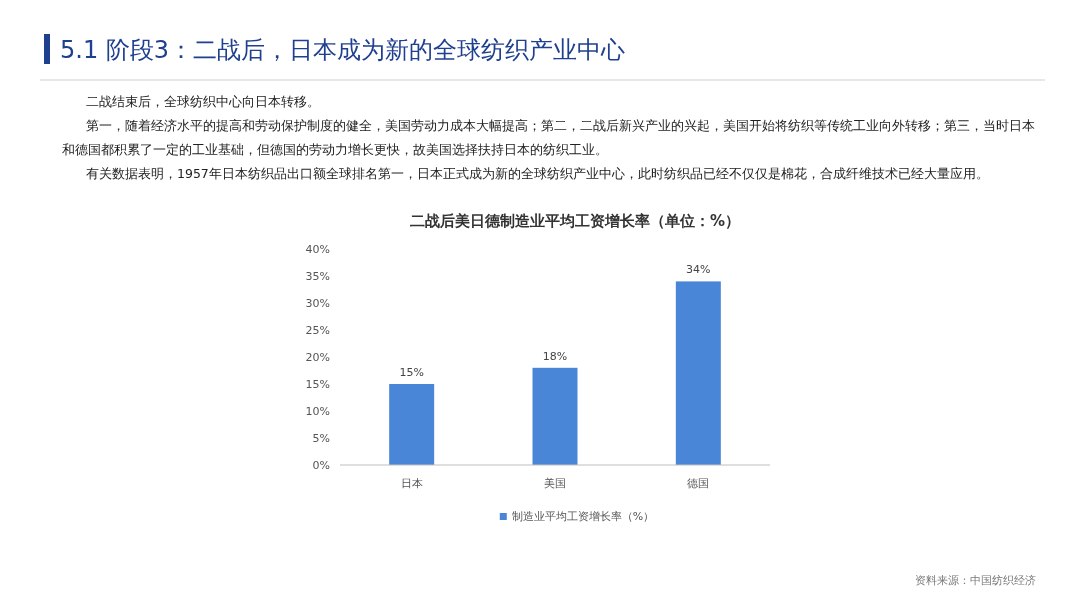 The width and height of the screenshot is (1080, 608). I want to click on y-tick-label: 35%, so click(317, 276).